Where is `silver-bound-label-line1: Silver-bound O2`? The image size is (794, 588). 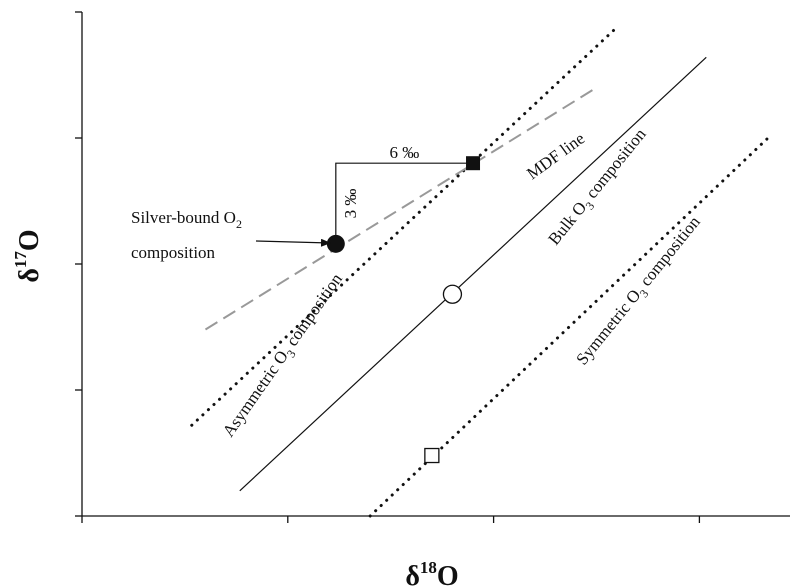 silver-bound-label-line1: Silver-bound O2 is located at coordinates (186, 219).